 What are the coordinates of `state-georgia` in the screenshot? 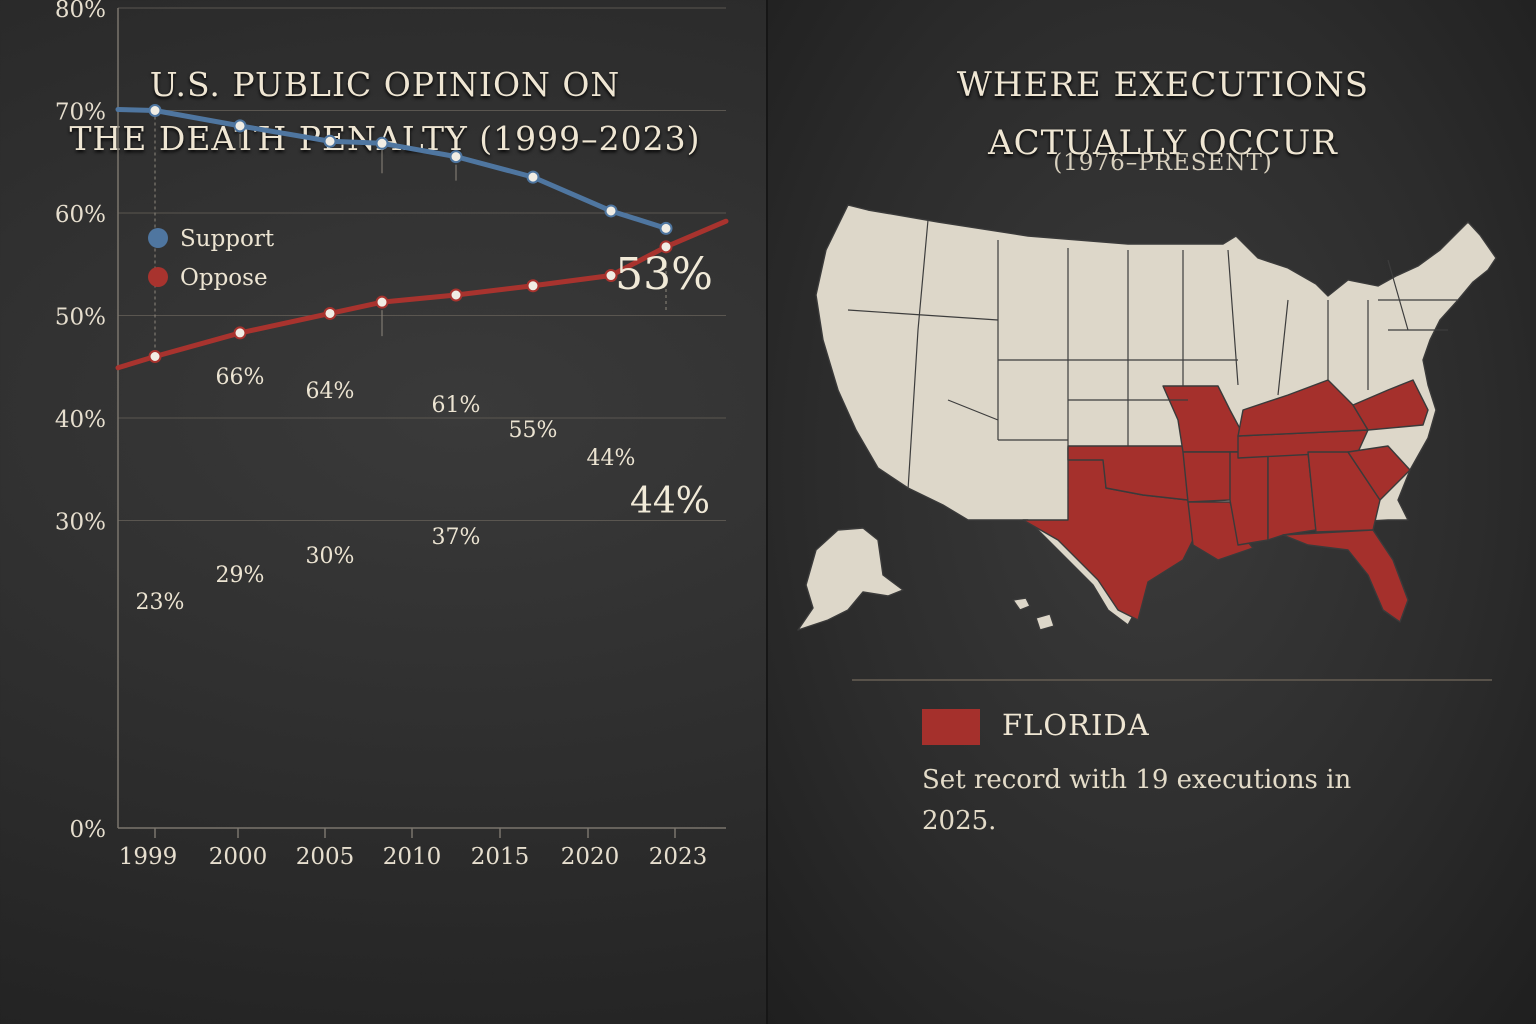 It's located at (1344, 492).